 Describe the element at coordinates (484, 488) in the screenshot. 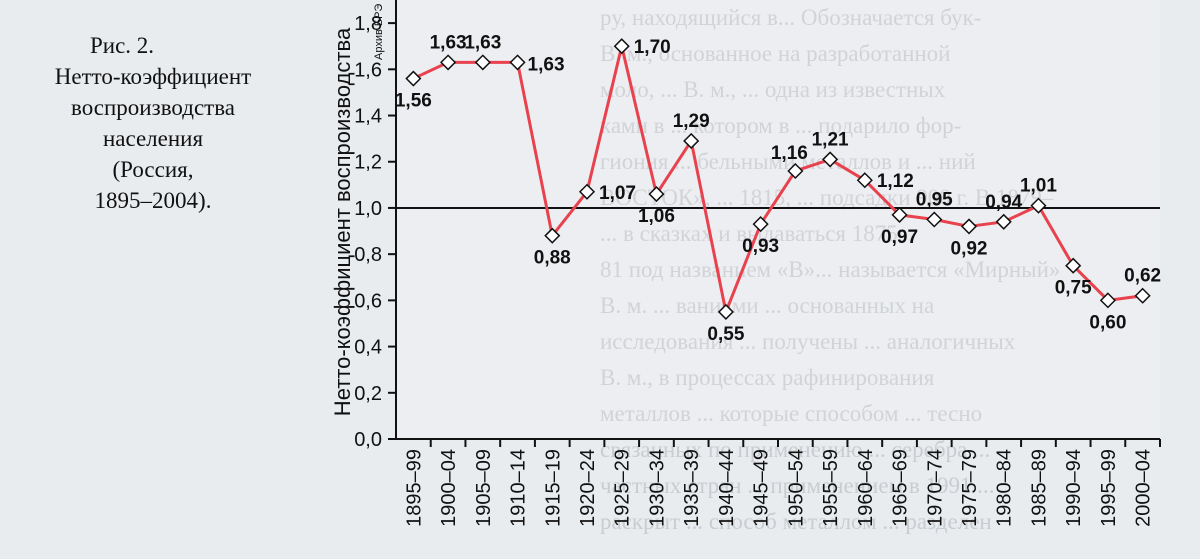

I see `x-tick-label: 1905–09` at that location.